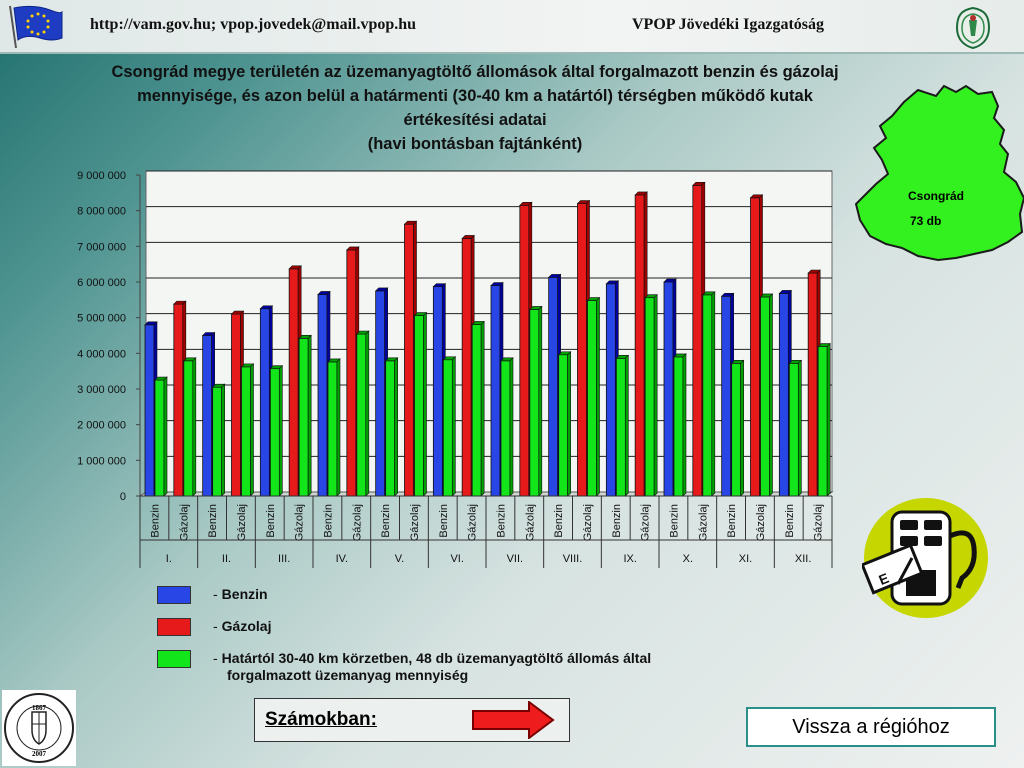 The image size is (1024, 768). What do you see at coordinates (871, 727) in the screenshot?
I see `back-to-region-button: Vissza a régióhoz` at bounding box center [871, 727].